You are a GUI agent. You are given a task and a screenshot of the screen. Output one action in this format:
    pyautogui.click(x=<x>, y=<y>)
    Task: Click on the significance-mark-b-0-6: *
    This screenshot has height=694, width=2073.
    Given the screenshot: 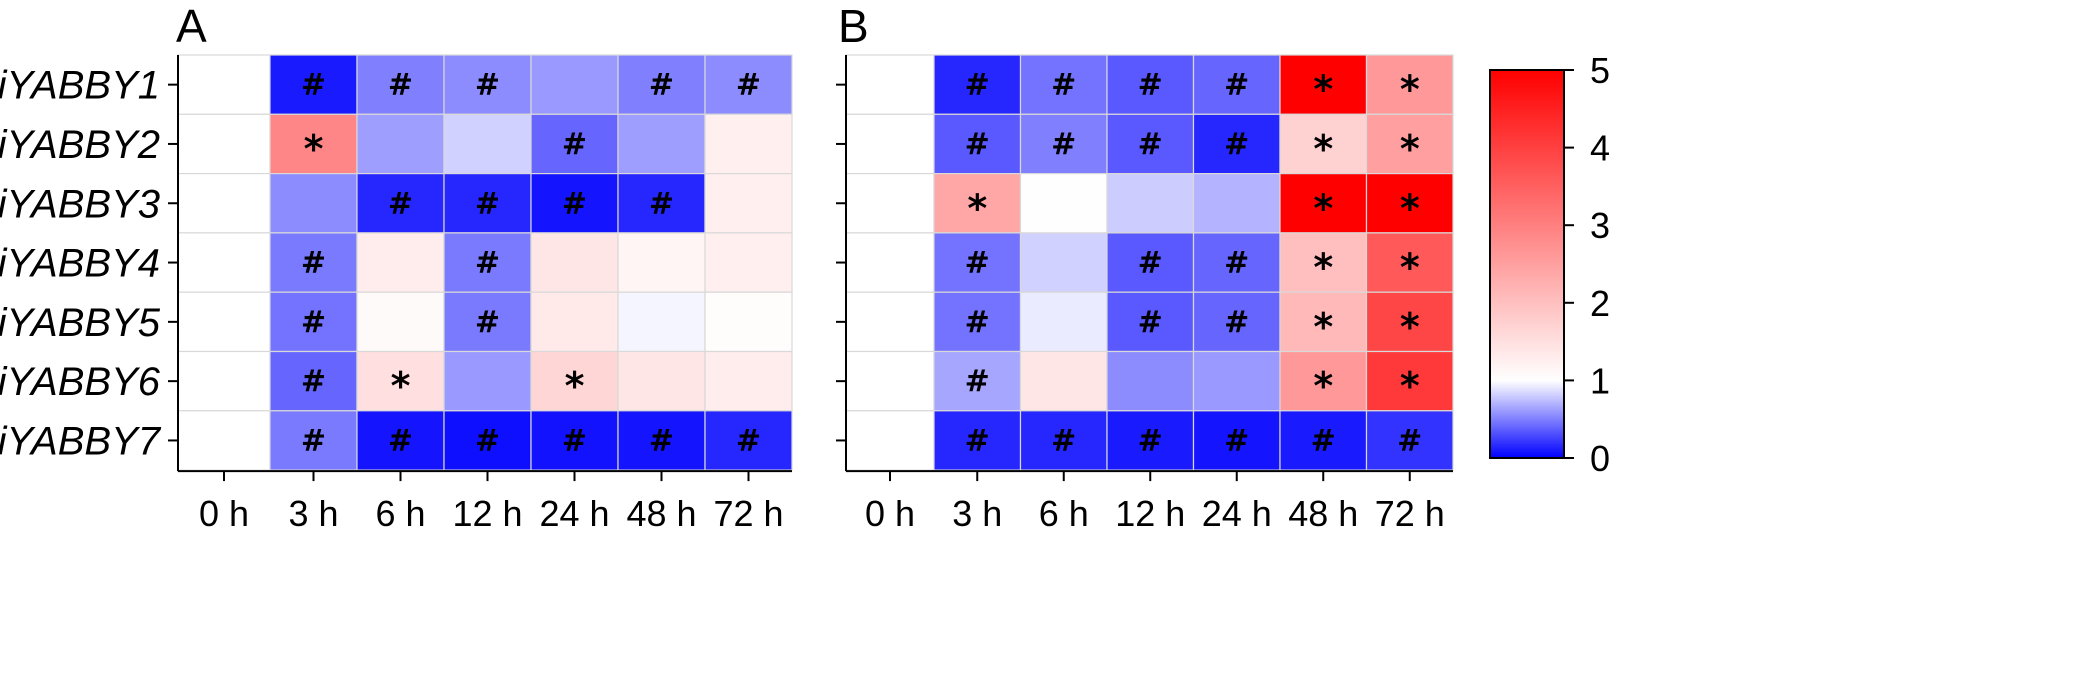 What is the action you would take?
    pyautogui.click(x=1410, y=90)
    